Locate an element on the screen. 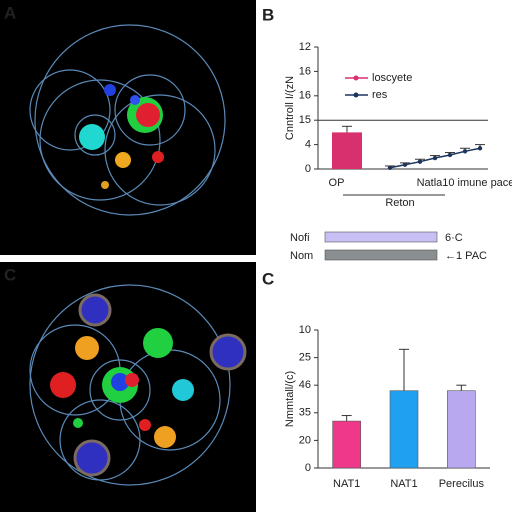  bar-legend-label: Nom is located at coordinates (301, 256).